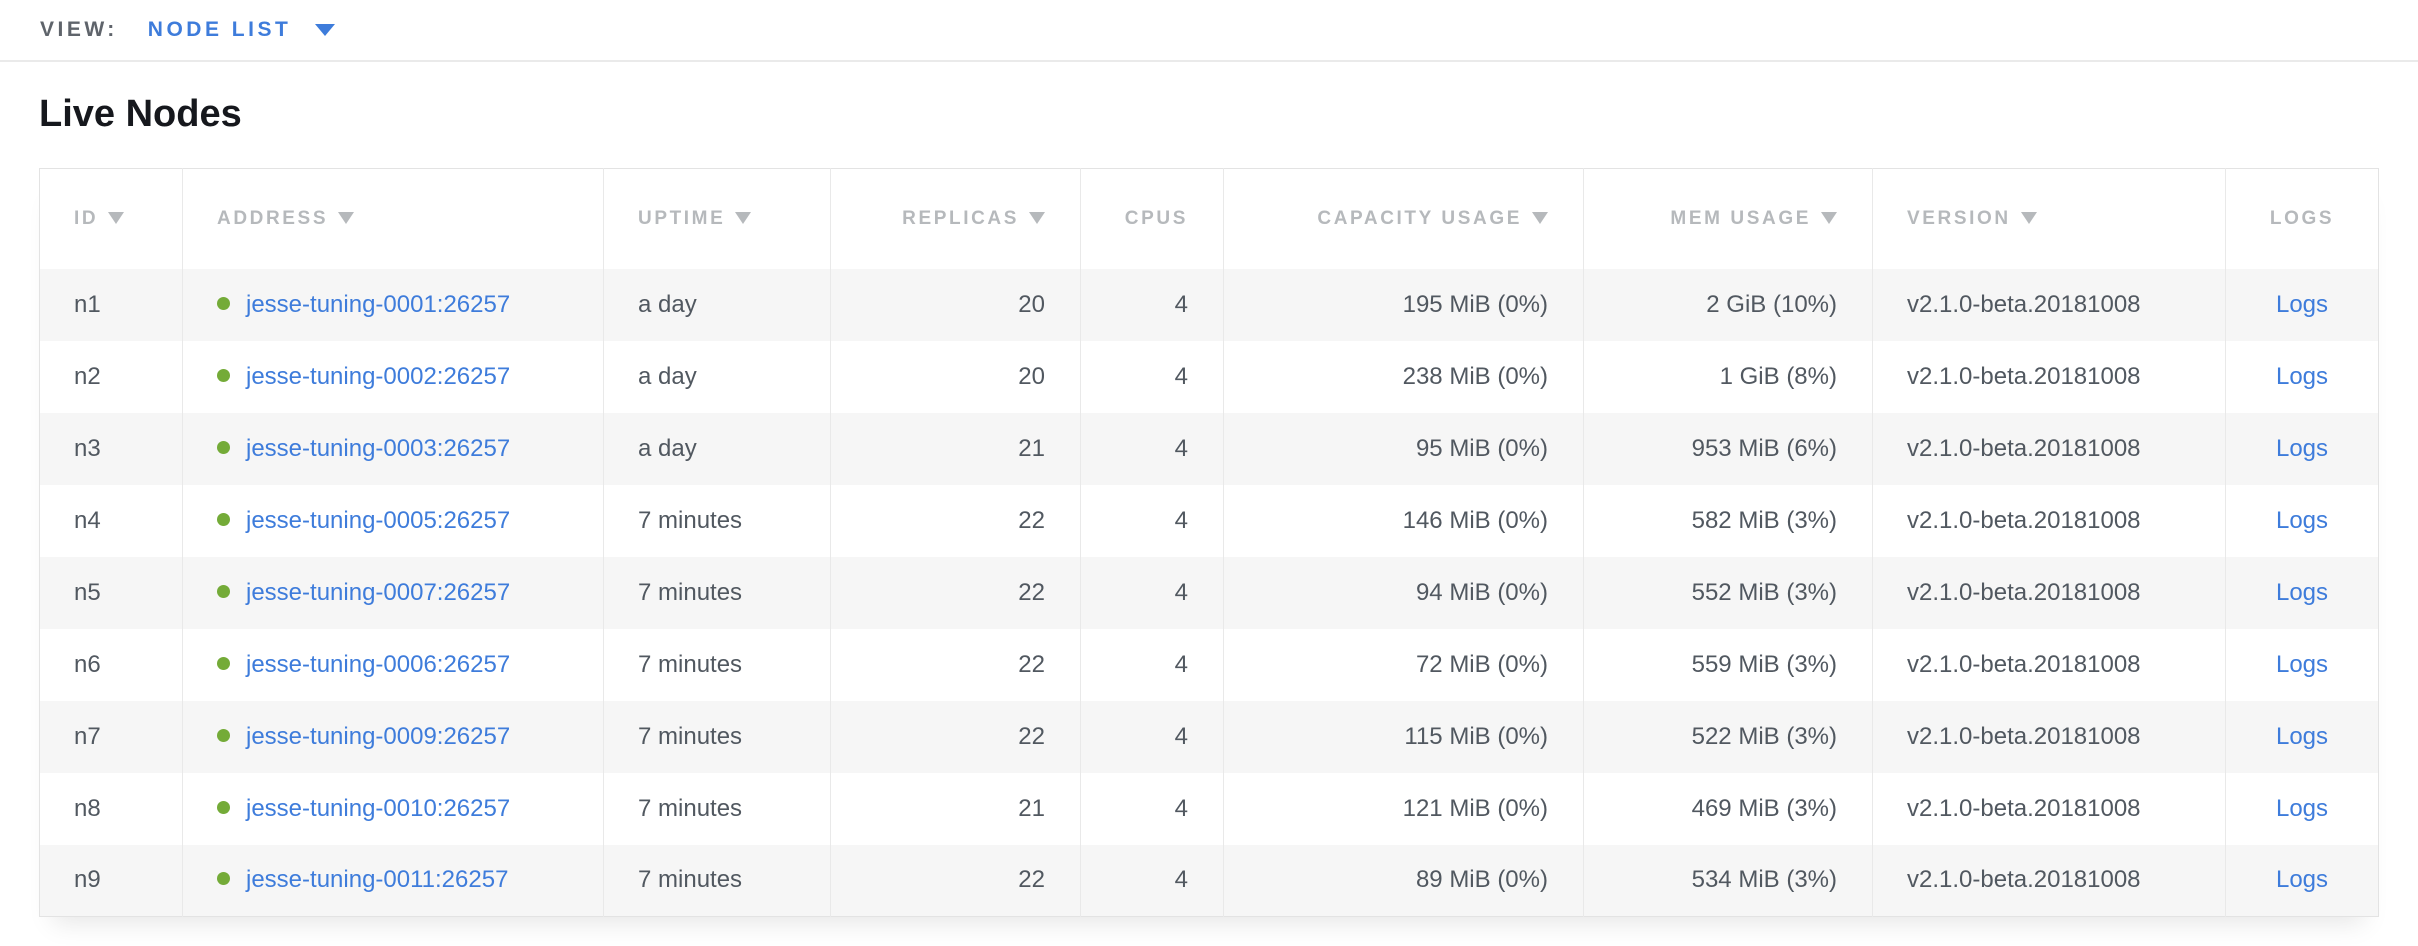 The image size is (2418, 946). I want to click on view-selector-dropdown: NODE LIST, so click(242, 30).